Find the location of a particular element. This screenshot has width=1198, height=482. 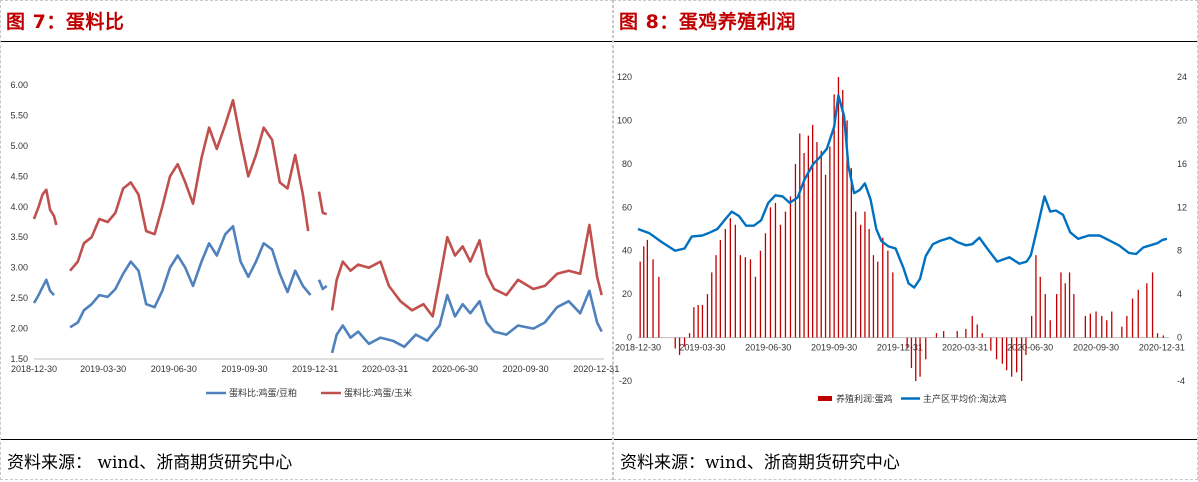

y-tick-label: 1.50 is located at coordinates (19, 359).